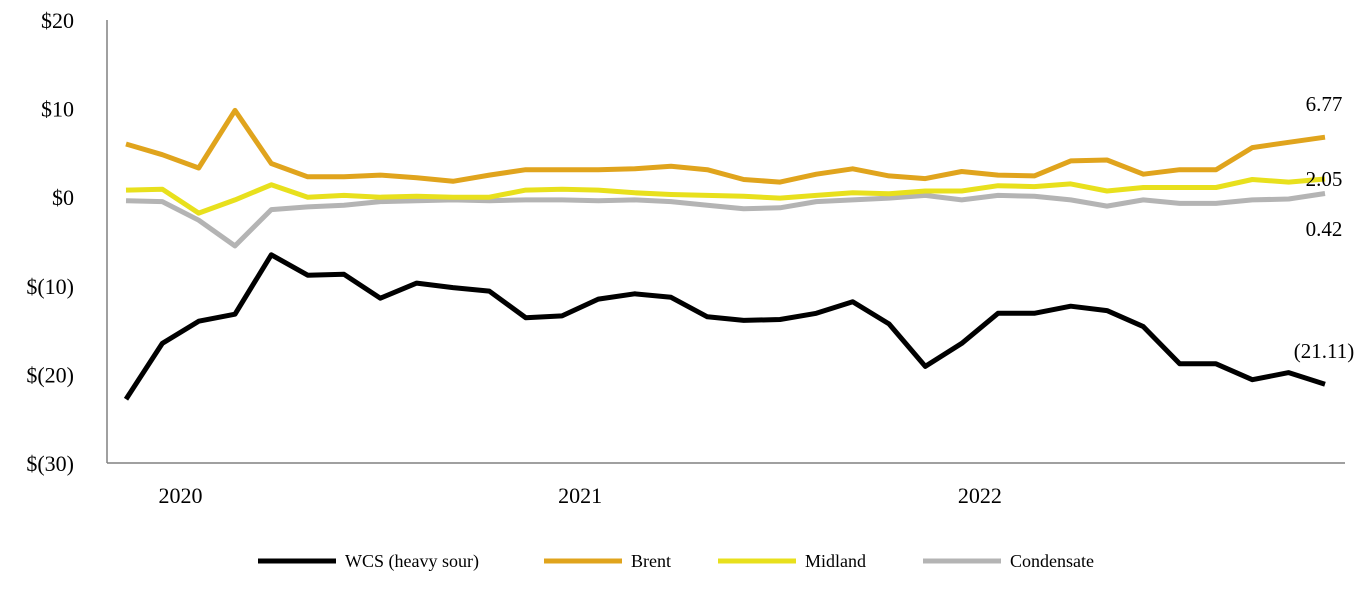 This screenshot has height=600, width=1364. I want to click on x-tick-label: 2022, so click(980, 495).